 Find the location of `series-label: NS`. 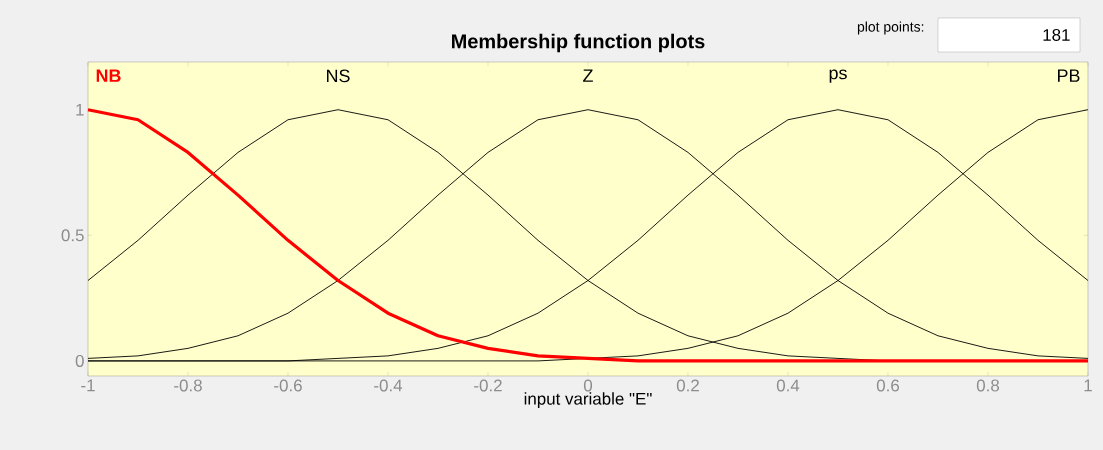

series-label: NS is located at coordinates (338, 76).